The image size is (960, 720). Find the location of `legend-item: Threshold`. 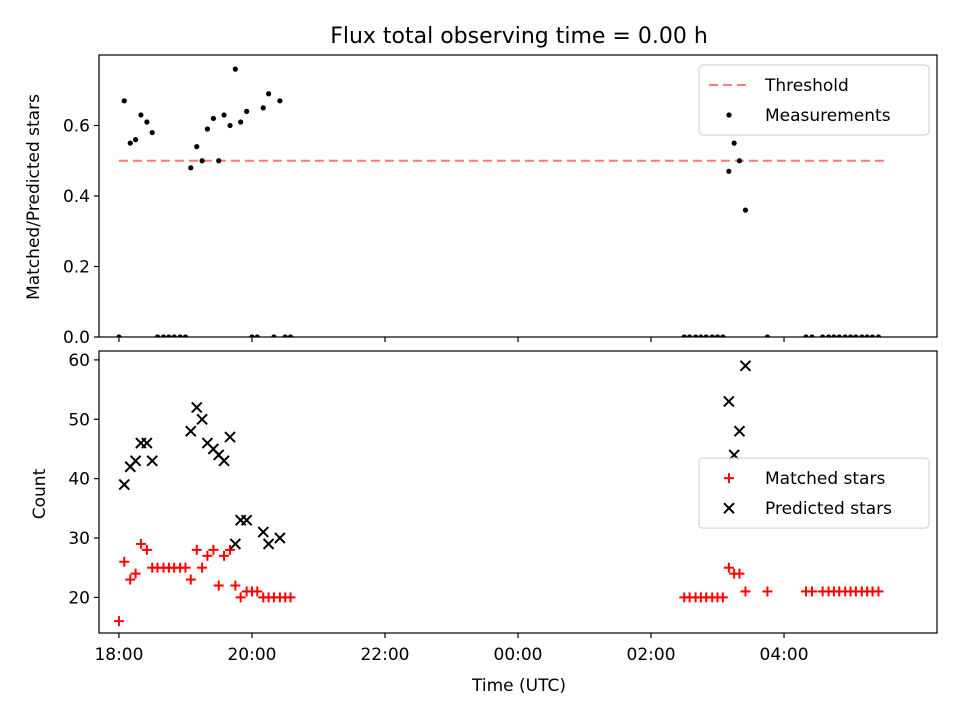

legend-item: Threshold is located at coordinates (779, 86).